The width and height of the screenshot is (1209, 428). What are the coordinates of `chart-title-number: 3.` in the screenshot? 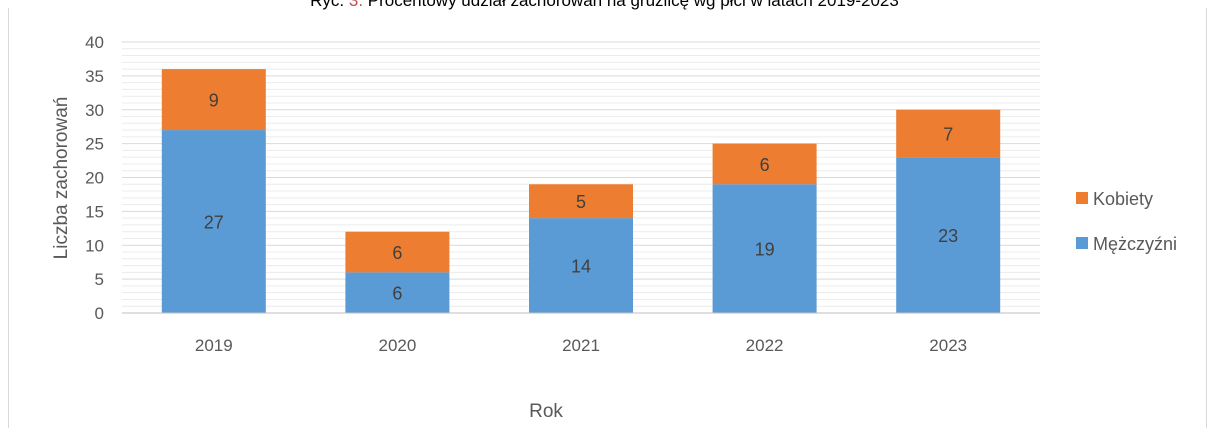 It's located at (356, 5).